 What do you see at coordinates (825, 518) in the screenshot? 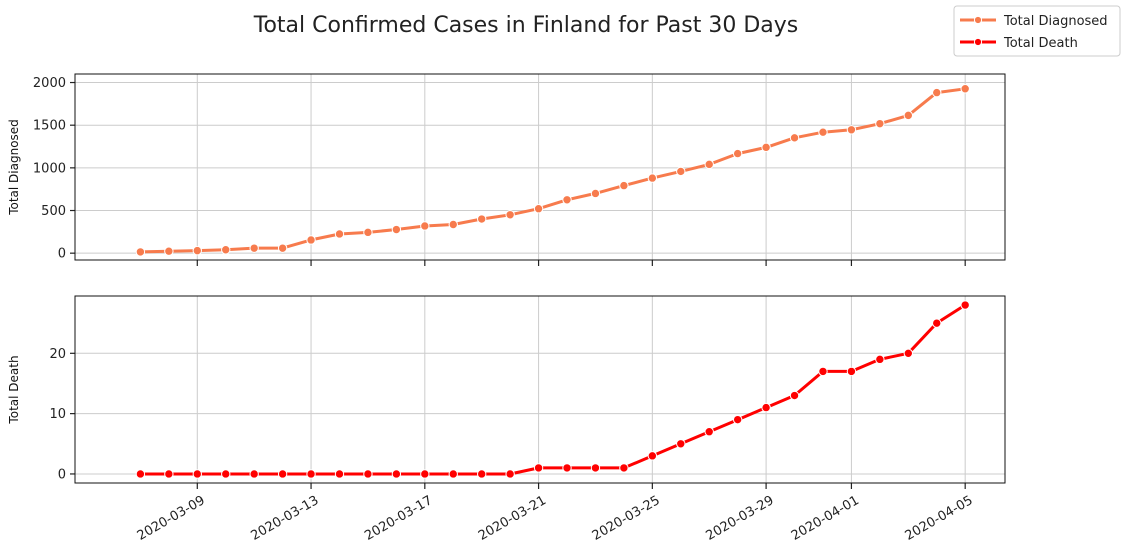
I see `x-tick-label: 2020-04-01` at bounding box center [825, 518].